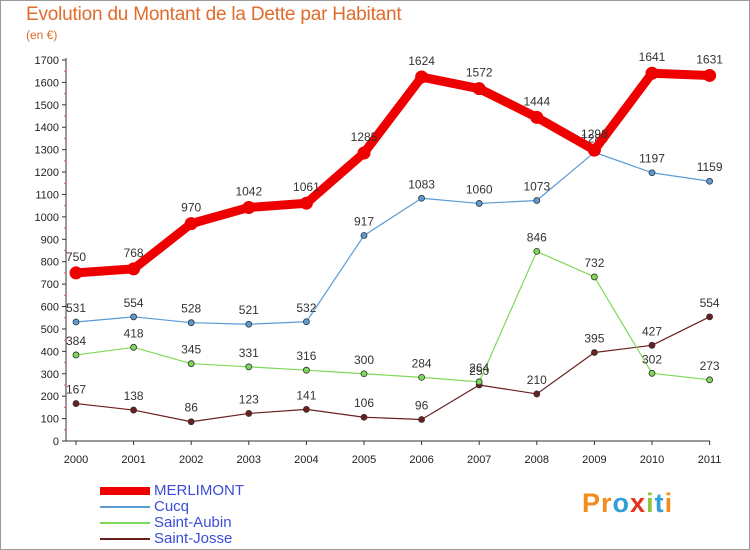 The width and height of the screenshot is (750, 550). What do you see at coordinates (652, 460) in the screenshot?
I see `x-tick-label: 2010` at bounding box center [652, 460].